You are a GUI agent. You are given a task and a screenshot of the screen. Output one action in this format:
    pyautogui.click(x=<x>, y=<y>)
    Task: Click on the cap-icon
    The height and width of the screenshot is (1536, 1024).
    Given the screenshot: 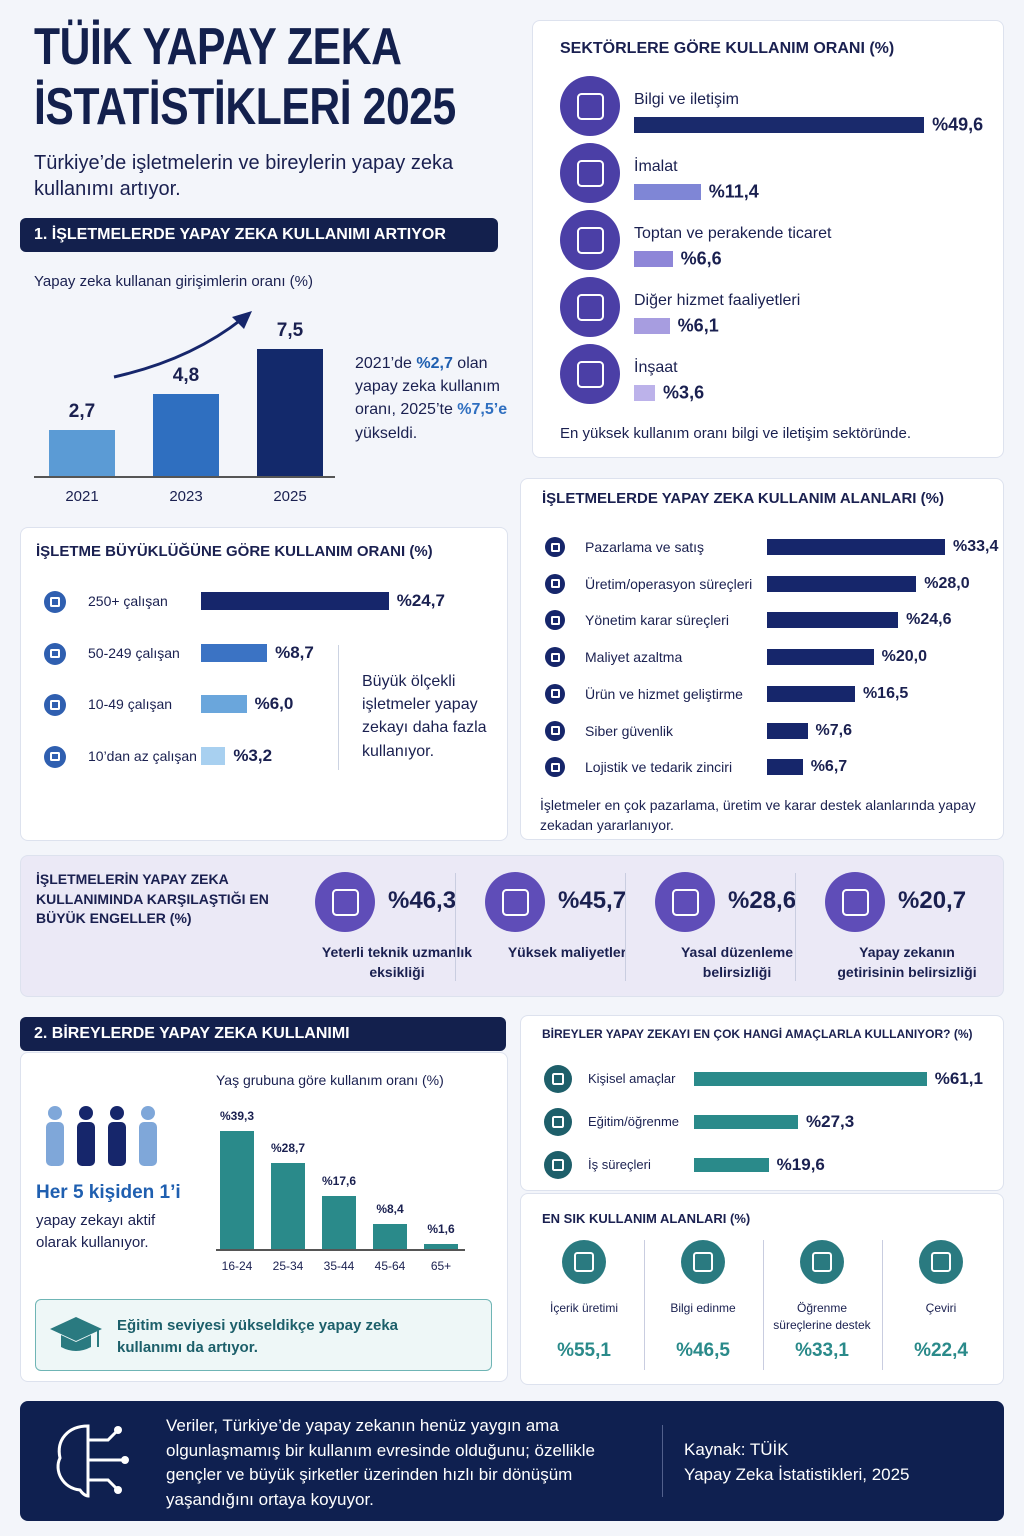 What is the action you would take?
    pyautogui.click(x=76, y=1334)
    